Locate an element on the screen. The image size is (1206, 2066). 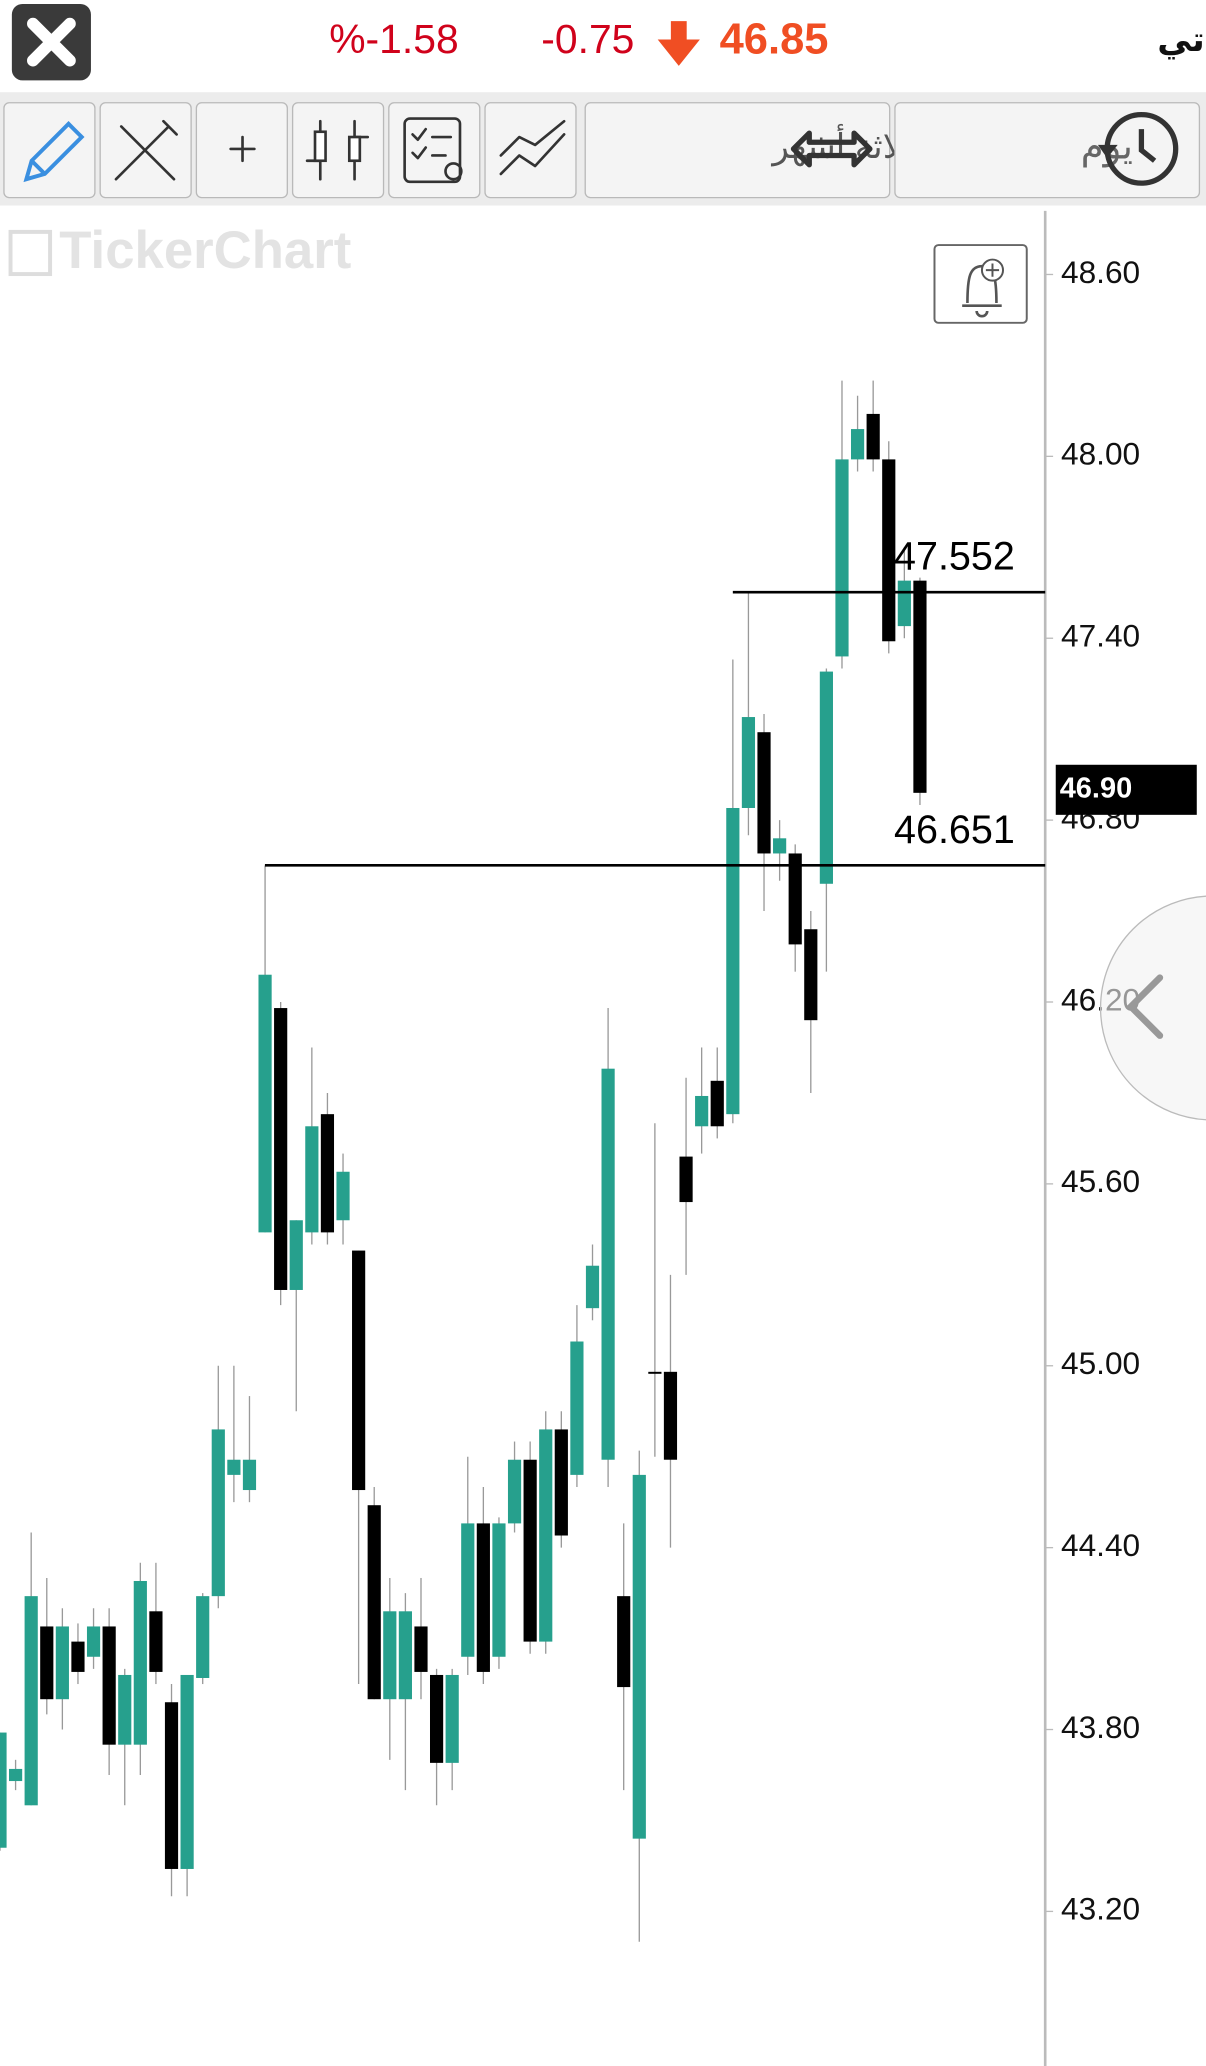
y-tick-label: 45.00 is located at coordinates (1100, 1363).